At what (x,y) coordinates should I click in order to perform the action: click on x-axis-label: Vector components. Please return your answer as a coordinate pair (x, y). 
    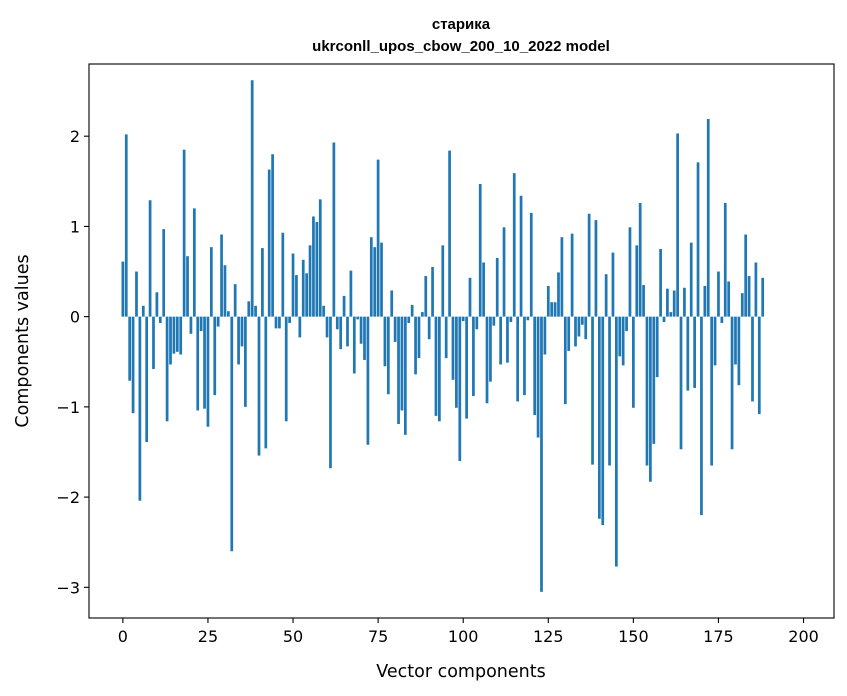
    Looking at the image, I should click on (460, 672).